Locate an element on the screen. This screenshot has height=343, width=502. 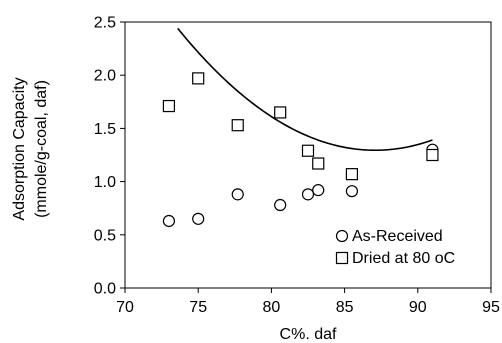
legend-item-as-received: As-Received is located at coordinates (389, 236).